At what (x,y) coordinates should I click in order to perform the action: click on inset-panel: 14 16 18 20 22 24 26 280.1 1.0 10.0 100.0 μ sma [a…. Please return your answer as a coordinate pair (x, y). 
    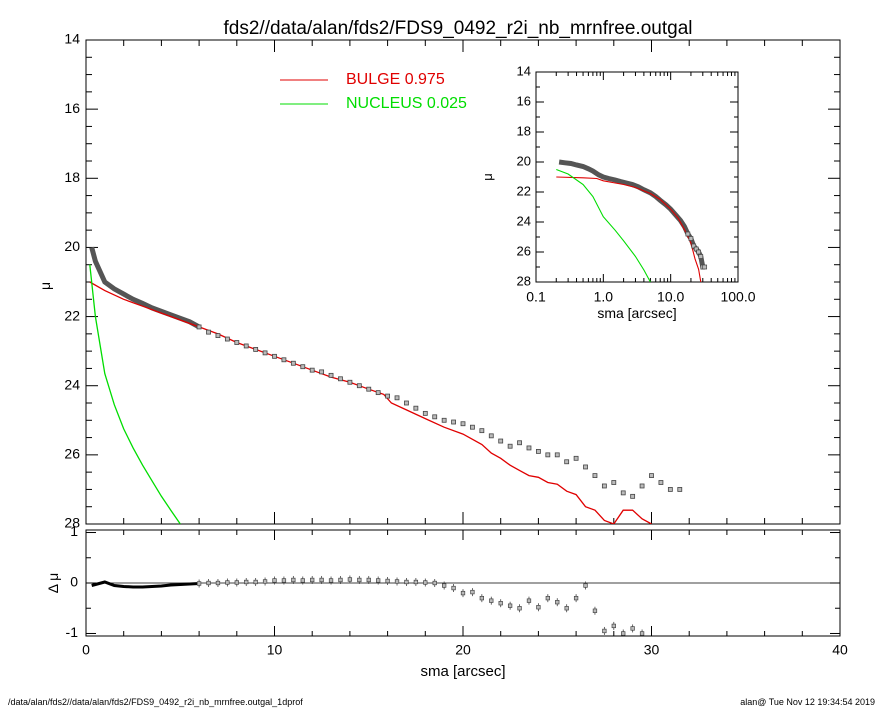
    Looking at the image, I should click on (618, 192).